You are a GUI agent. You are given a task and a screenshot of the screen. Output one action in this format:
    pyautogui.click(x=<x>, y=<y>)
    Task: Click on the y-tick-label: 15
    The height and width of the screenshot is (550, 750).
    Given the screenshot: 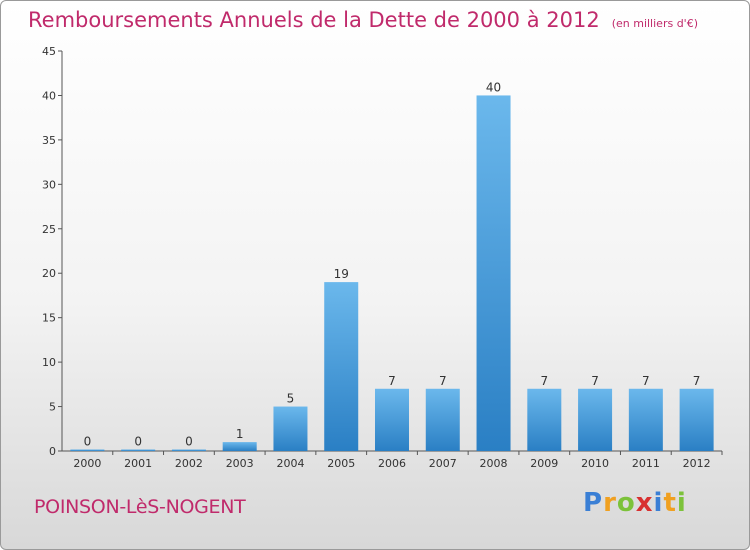 What is the action you would take?
    pyautogui.click(x=49, y=318)
    